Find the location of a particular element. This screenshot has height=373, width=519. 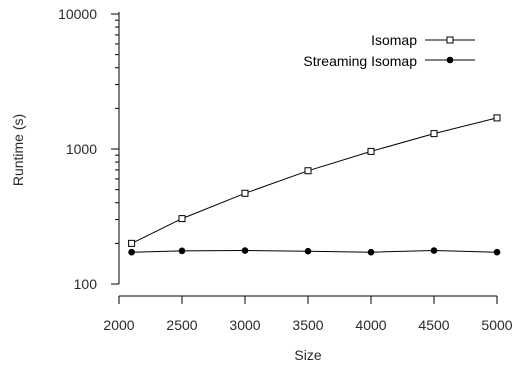

legend-label-isomap: Isomap is located at coordinates (394, 40).